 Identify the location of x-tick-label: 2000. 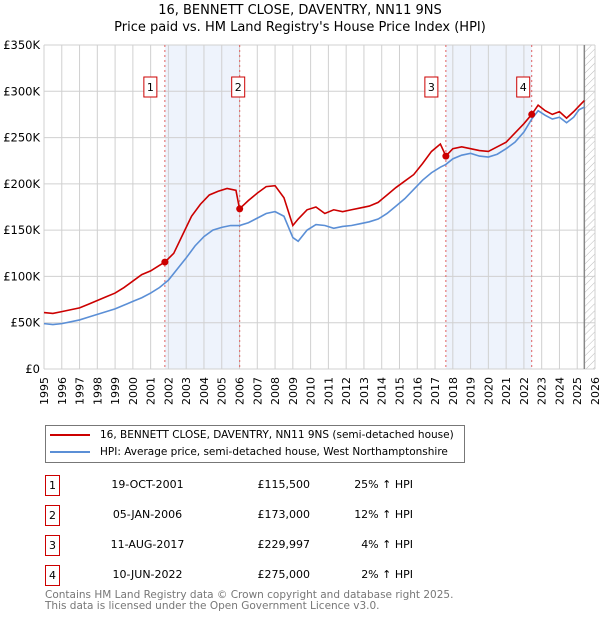
(133, 391).